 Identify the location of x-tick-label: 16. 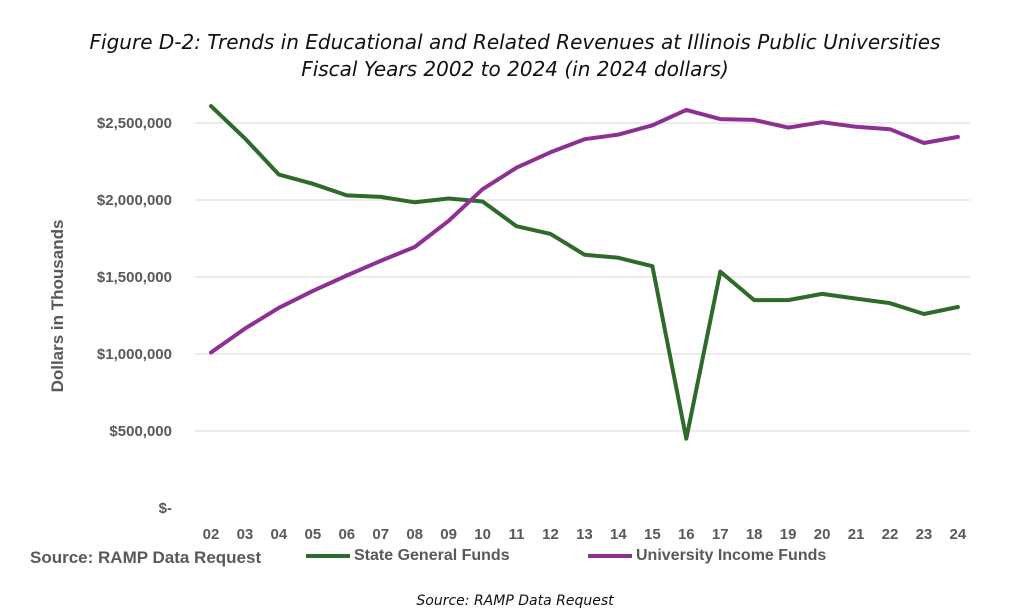
(686, 534).